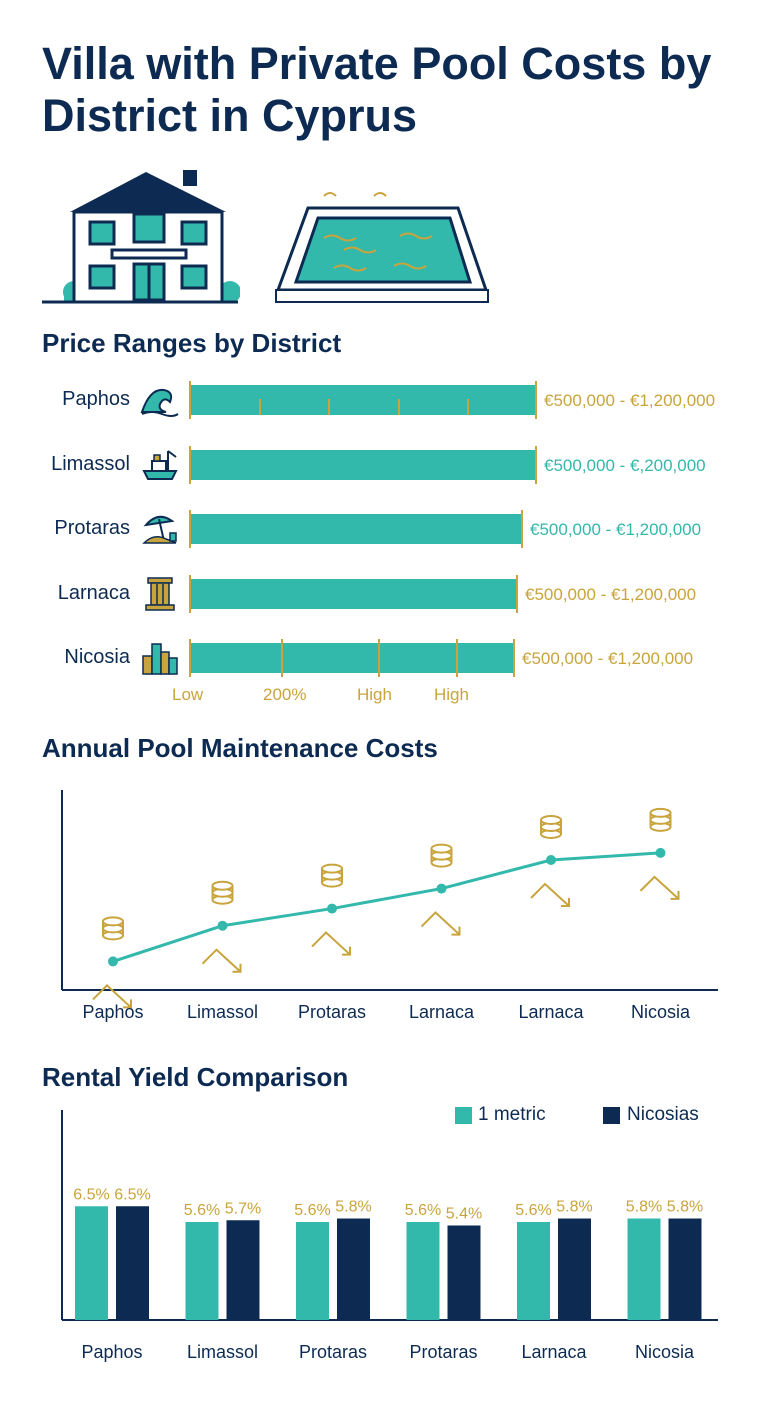 The image size is (768, 1408). Describe the element at coordinates (222, 1352) in the screenshot. I see `x-tick-label: Limassol` at that location.